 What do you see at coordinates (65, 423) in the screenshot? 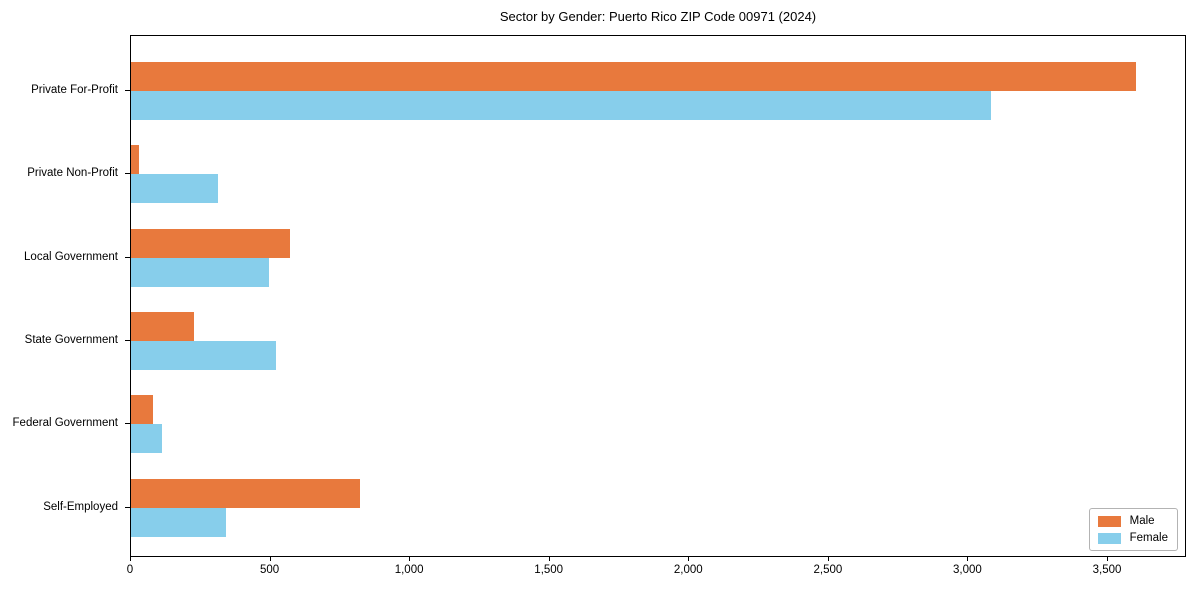
I see `y-tick-label-federal-government: Federal Government` at bounding box center [65, 423].